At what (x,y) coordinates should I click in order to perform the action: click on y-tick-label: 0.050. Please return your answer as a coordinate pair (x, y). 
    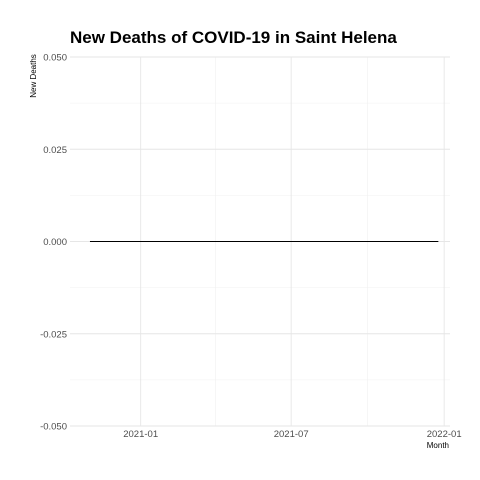
    Looking at the image, I should click on (55, 58).